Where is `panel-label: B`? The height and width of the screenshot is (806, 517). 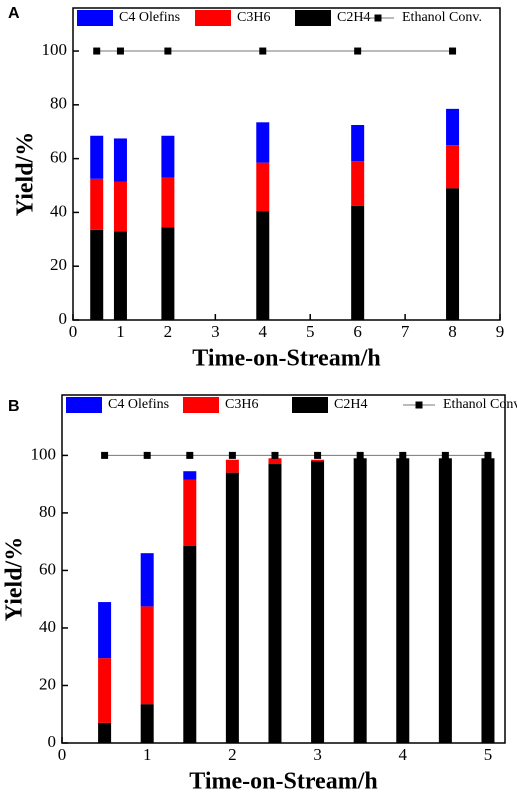 panel-label: B is located at coordinates (14, 406).